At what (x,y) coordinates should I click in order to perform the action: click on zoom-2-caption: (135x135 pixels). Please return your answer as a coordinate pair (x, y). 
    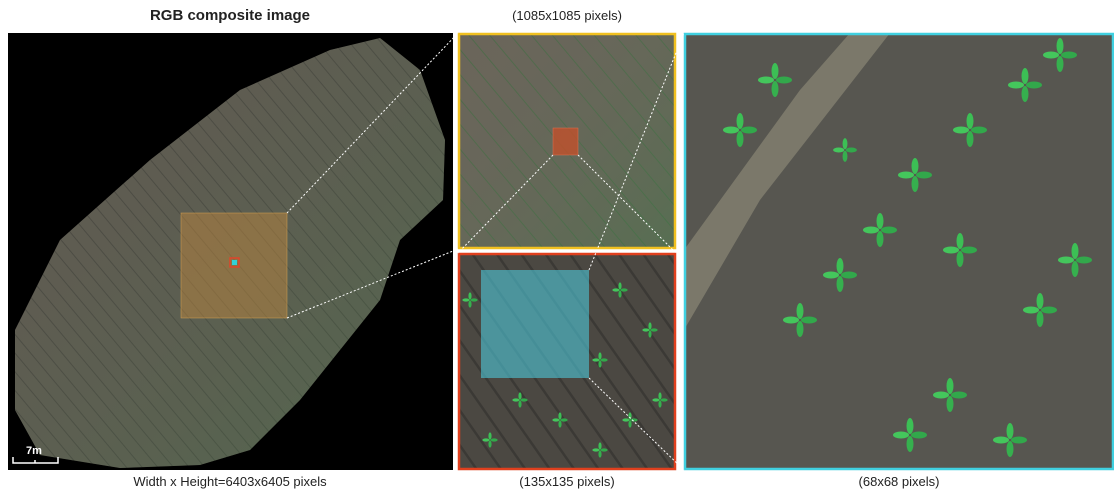
    Looking at the image, I should click on (566, 481).